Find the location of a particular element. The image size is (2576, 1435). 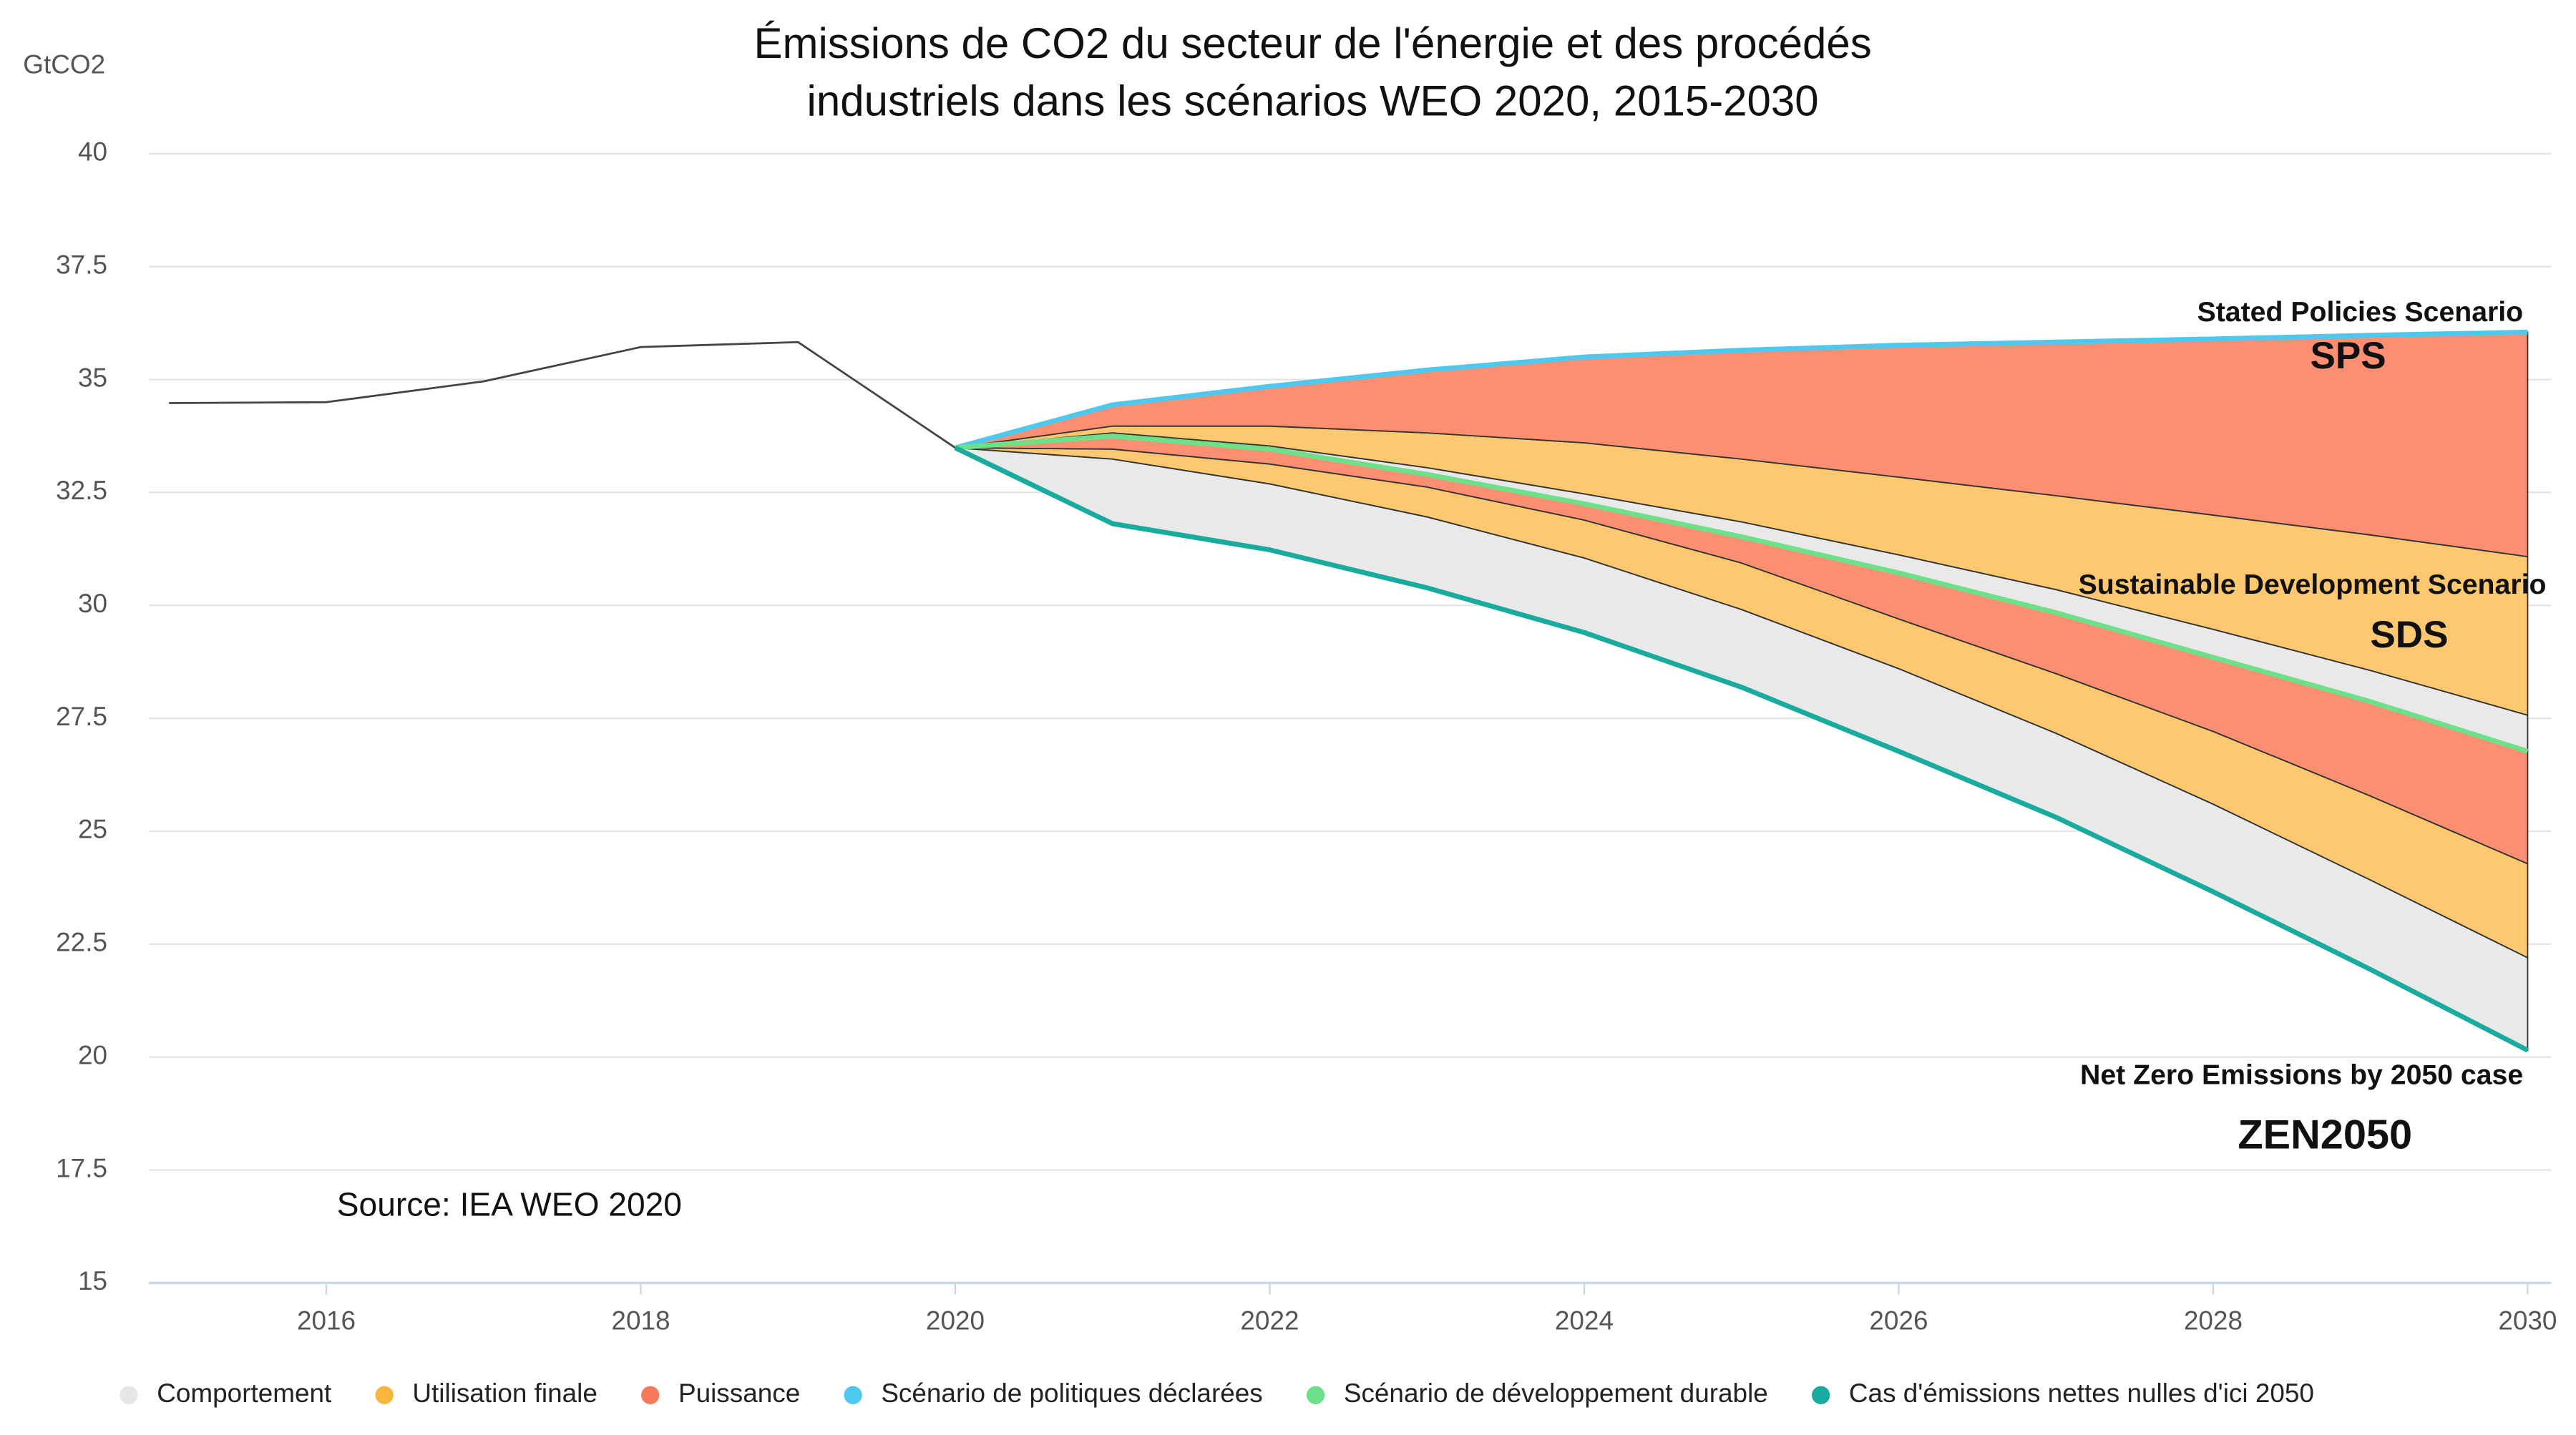

annotation: SPS is located at coordinates (2348, 356).